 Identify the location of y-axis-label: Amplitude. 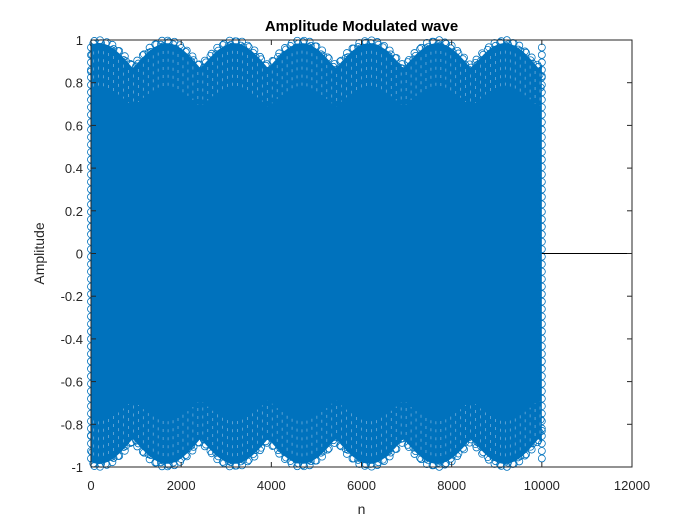
(39, 253).